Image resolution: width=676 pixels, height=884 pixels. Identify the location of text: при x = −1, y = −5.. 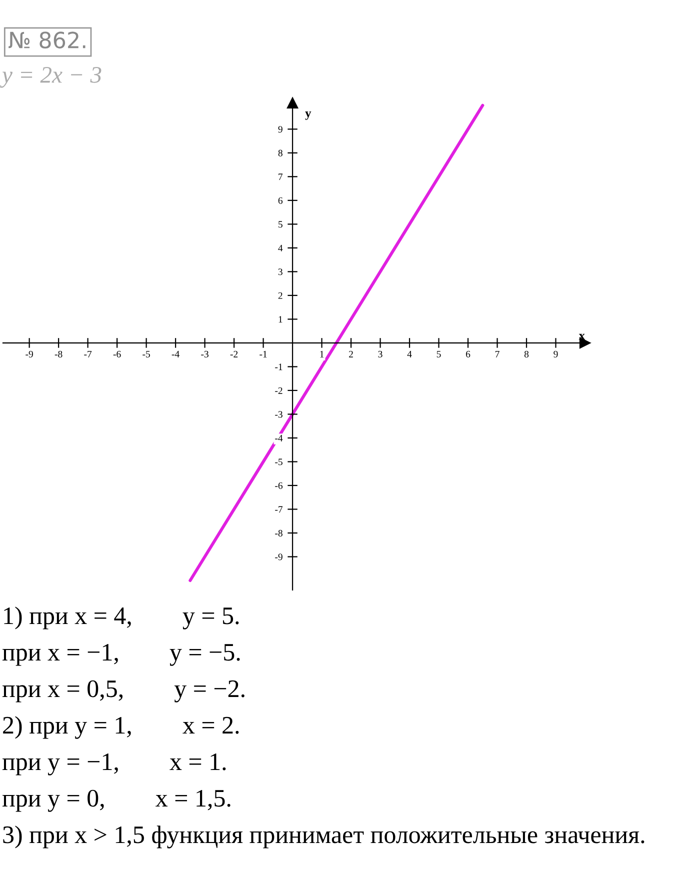
(121, 655).